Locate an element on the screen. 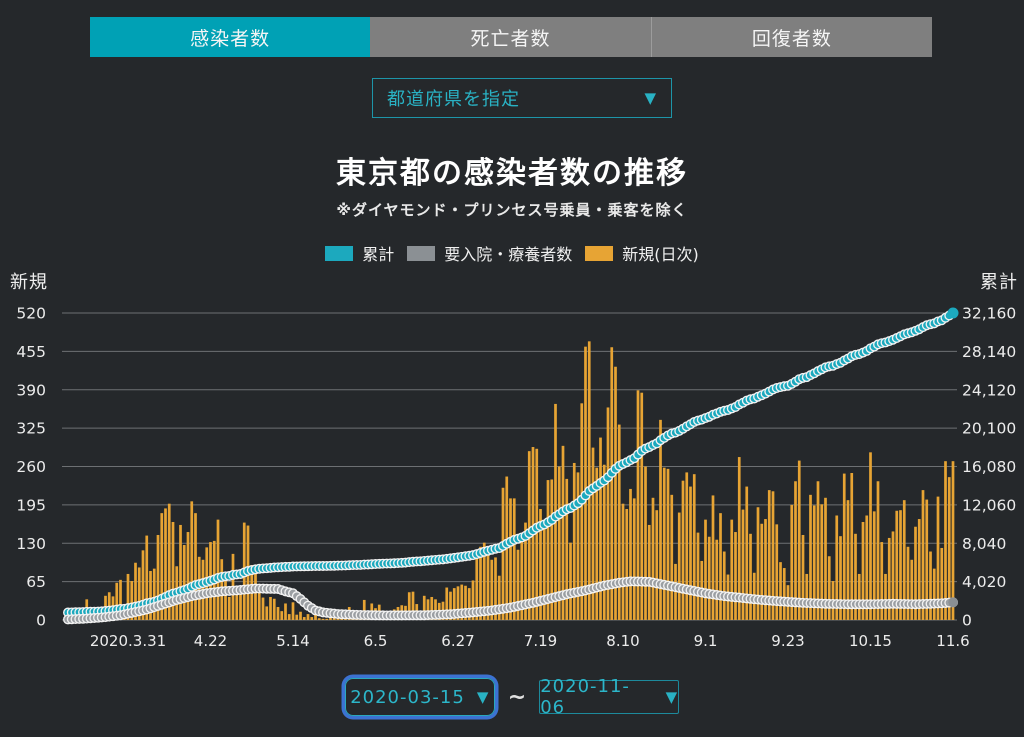 The height and width of the screenshot is (737, 1024). start-date-value: 2020-03-15 is located at coordinates (407, 697).